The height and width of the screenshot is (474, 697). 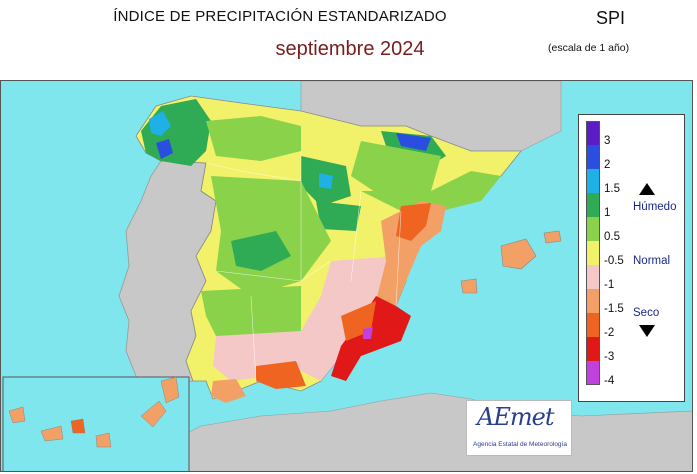 What do you see at coordinates (647, 189) in the screenshot?
I see `humid-arrow-icon` at bounding box center [647, 189].